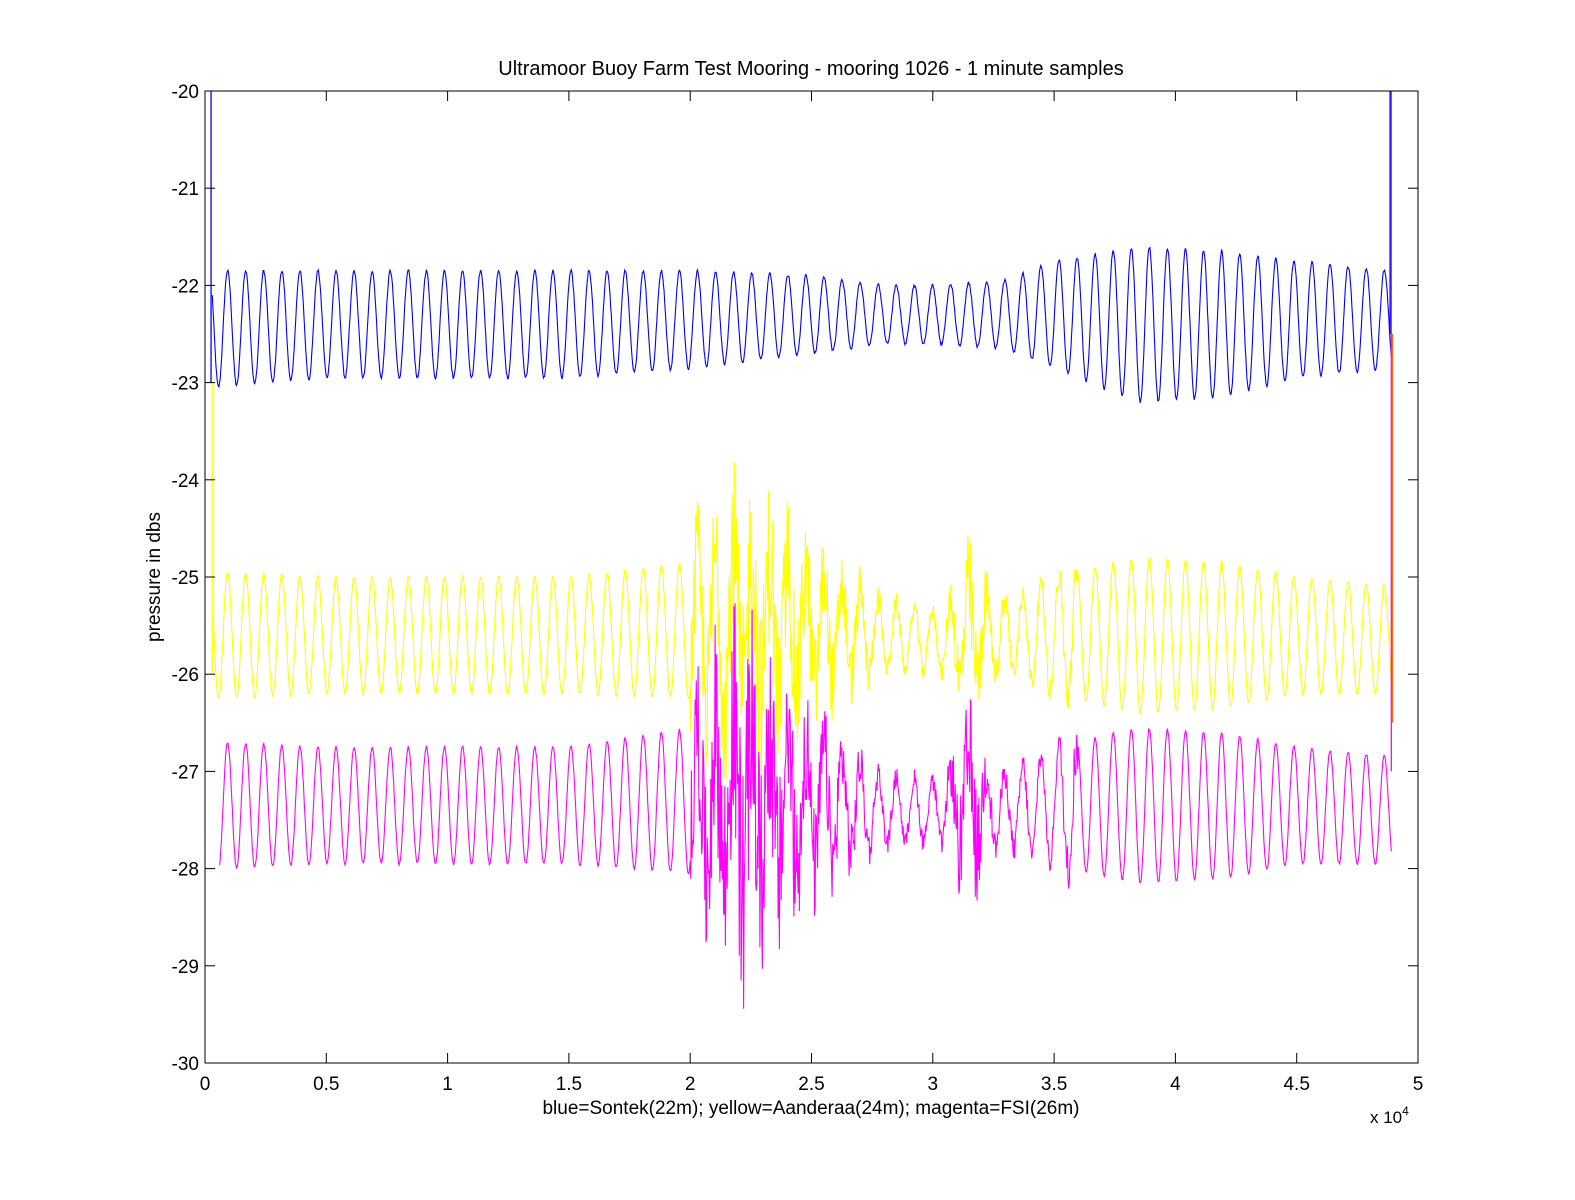  What do you see at coordinates (326, 1084) in the screenshot?
I see `x-tick-label: 0.5` at bounding box center [326, 1084].